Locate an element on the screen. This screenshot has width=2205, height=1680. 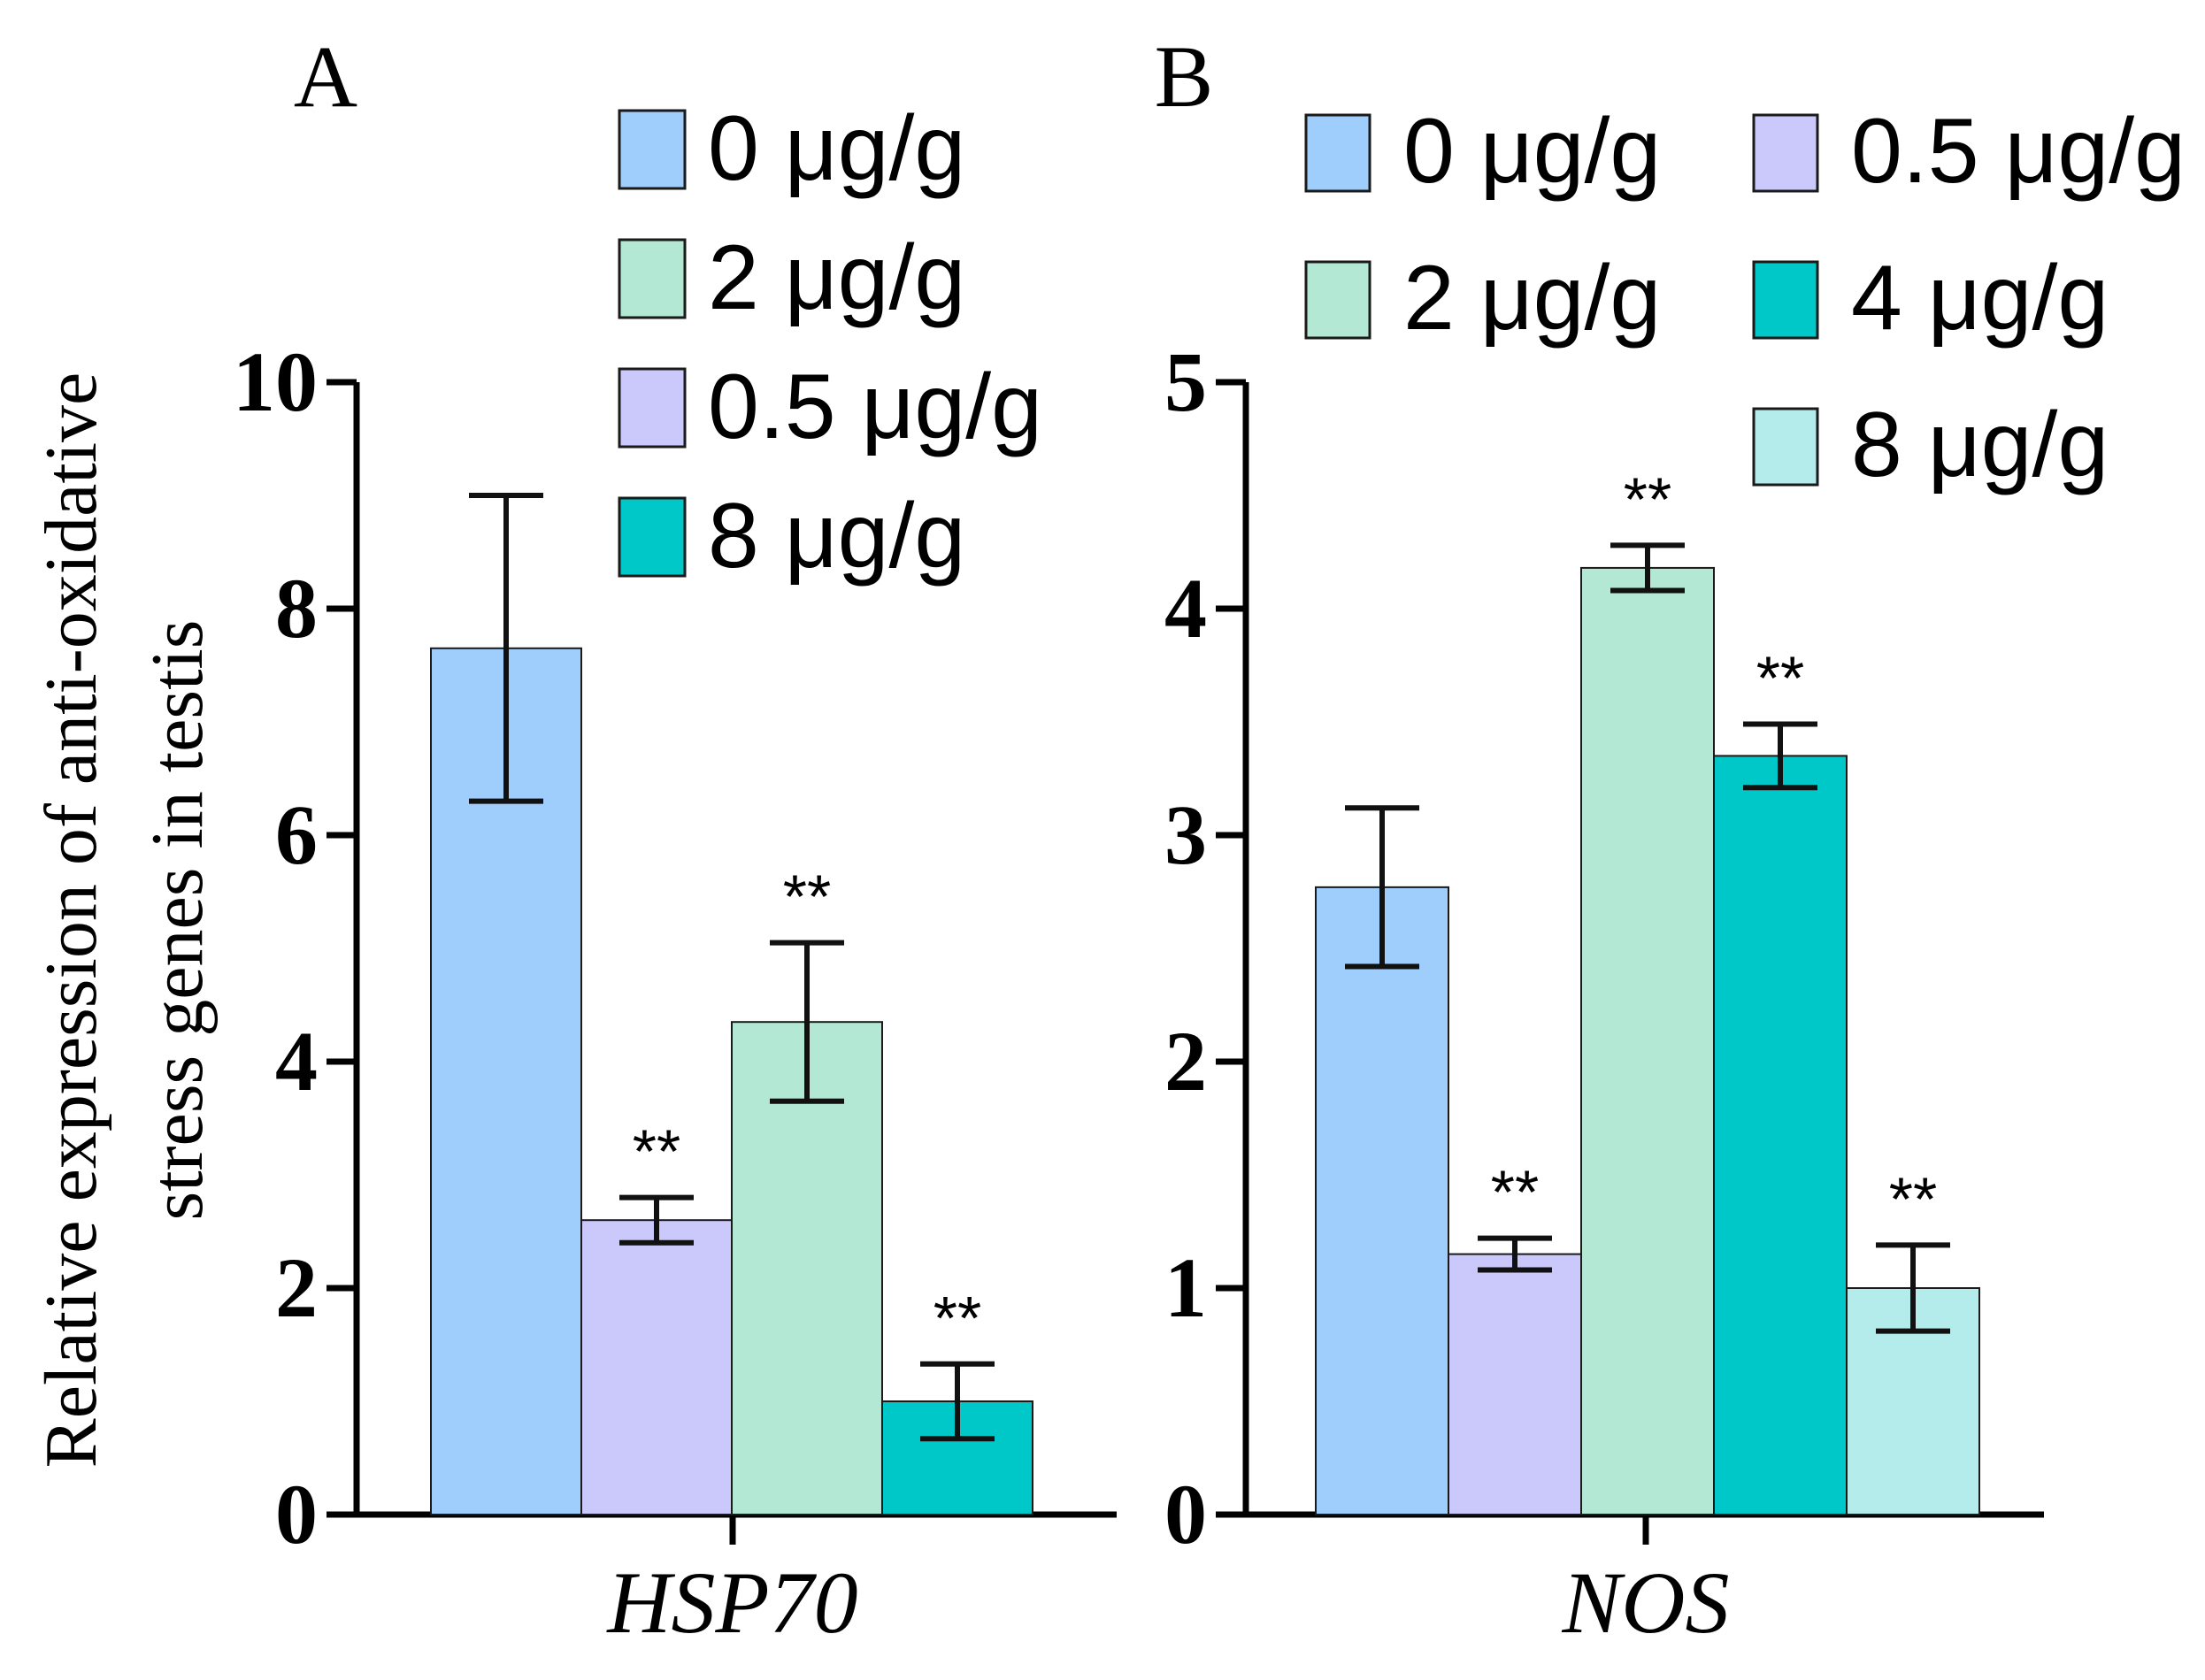
panel-a-label: A is located at coordinates (325, 76).